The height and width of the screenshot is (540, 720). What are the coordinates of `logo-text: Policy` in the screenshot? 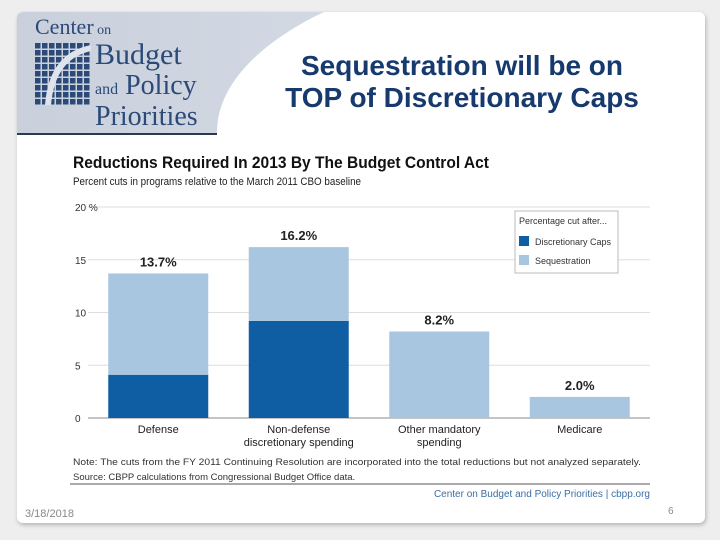 It's located at (161, 85).